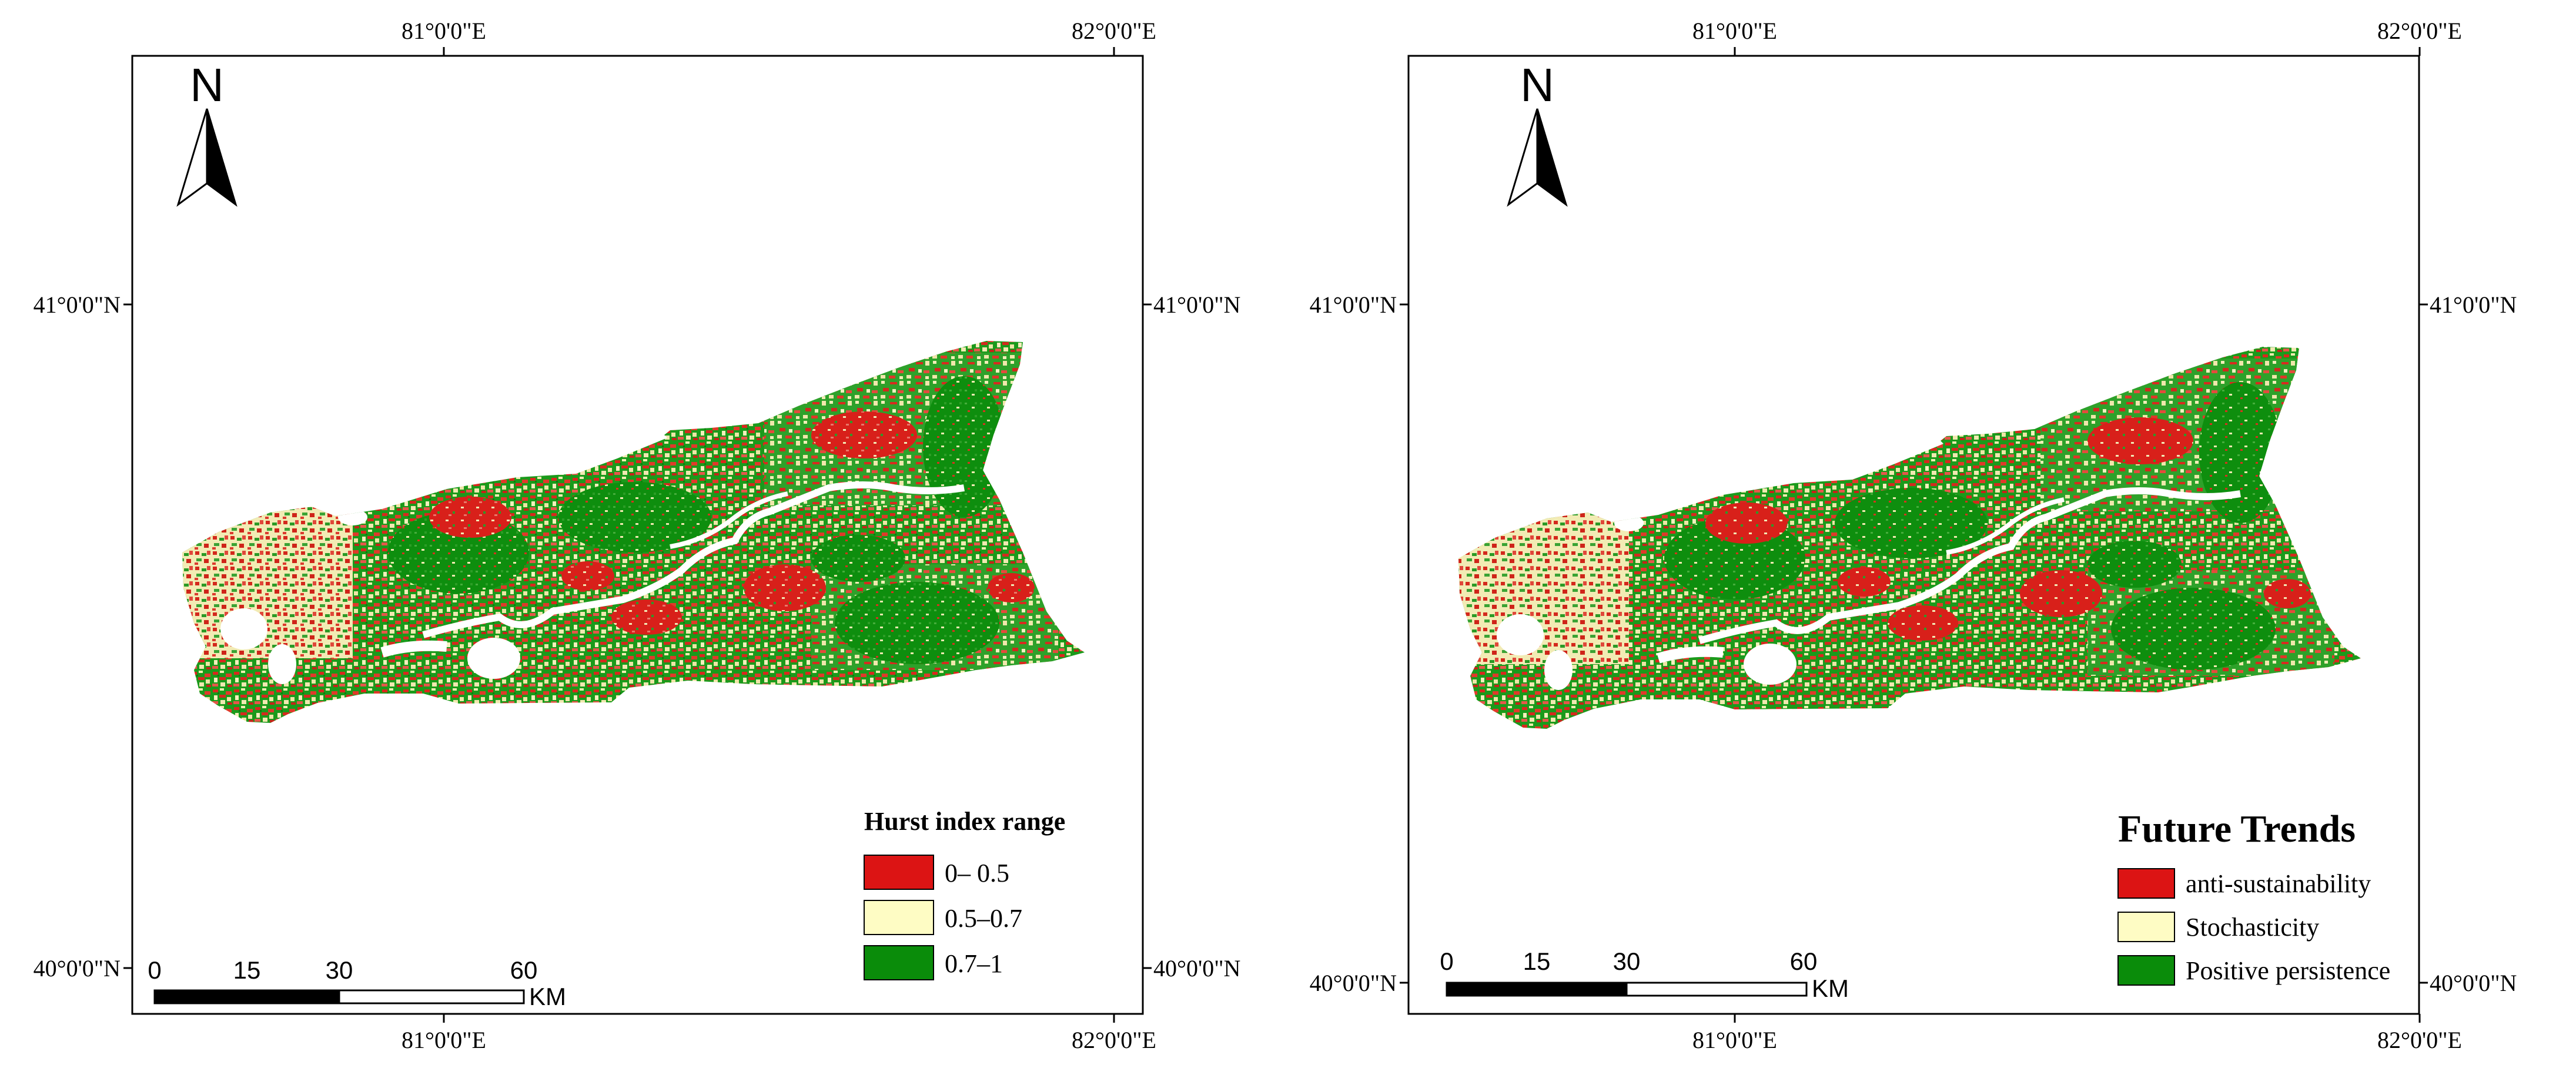 The image size is (2576, 1075). Describe the element at coordinates (2252, 927) in the screenshot. I see `legend-item-label: Stochasticity` at that location.